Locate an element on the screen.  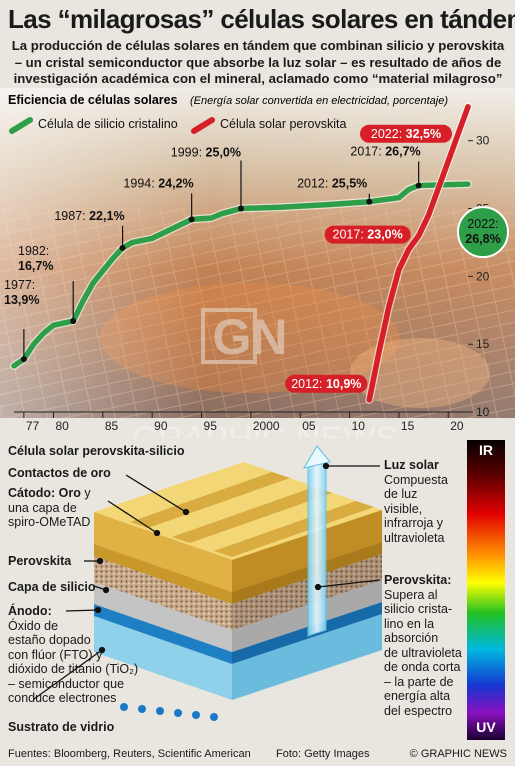
cell-diagram-title: Célula solar perovskita-silicio is located at coordinates (96, 451).